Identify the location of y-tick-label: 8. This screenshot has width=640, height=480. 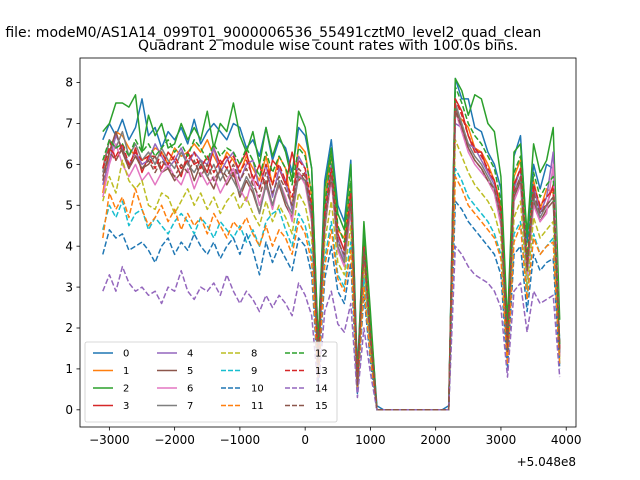
(69, 83).